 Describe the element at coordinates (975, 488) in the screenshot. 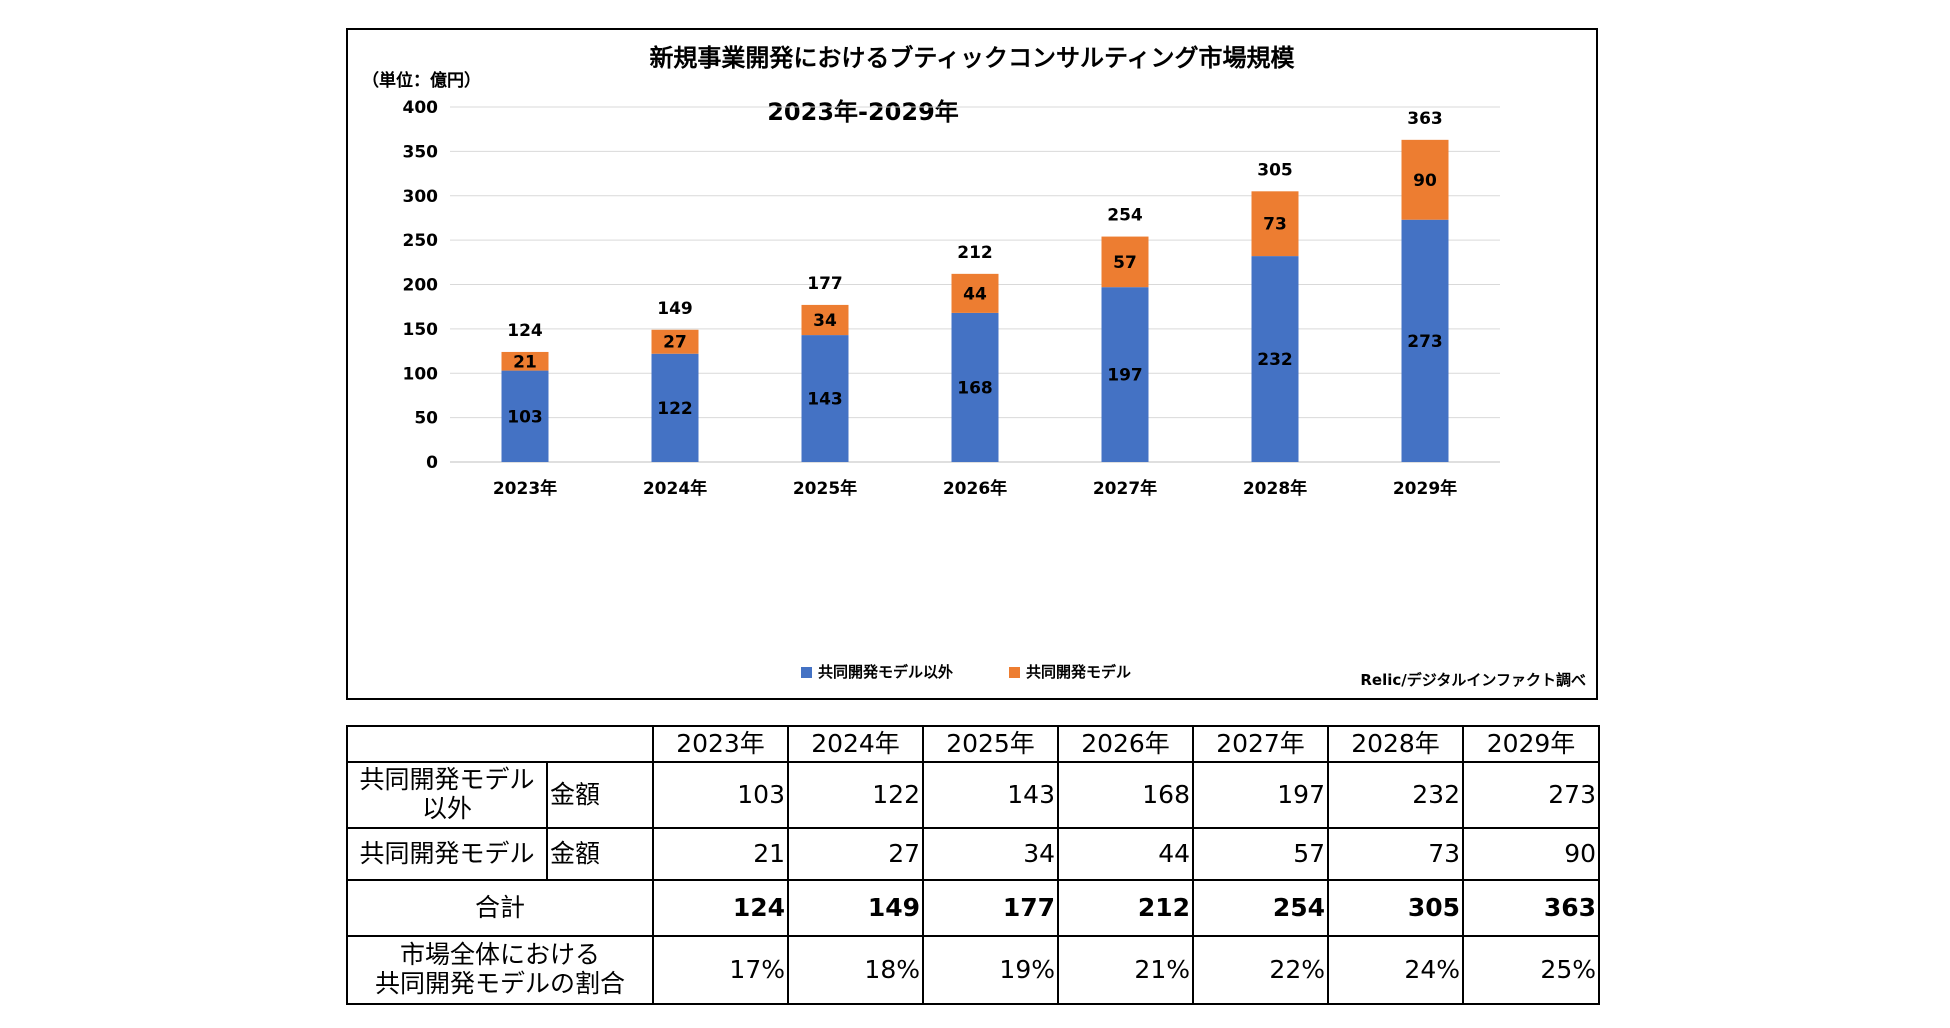

I see `x-tick-label: 2026年` at that location.